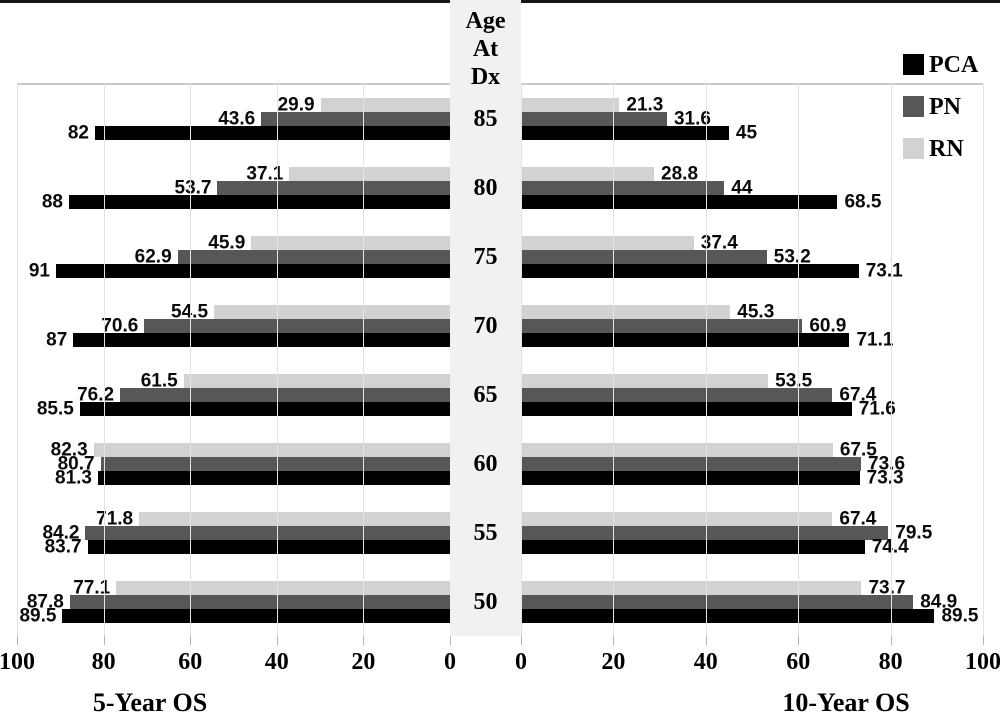 This screenshot has height=716, width=1000. What do you see at coordinates (233, 311) in the screenshot?
I see `bar-row-rn: 54.5` at bounding box center [233, 311].